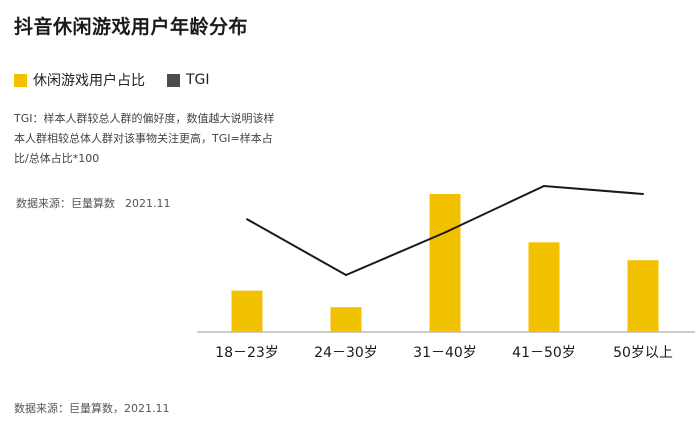 The image size is (698, 421). Describe the element at coordinates (445, 353) in the screenshot. I see `x-tick-label-2: 31－40岁` at that location.